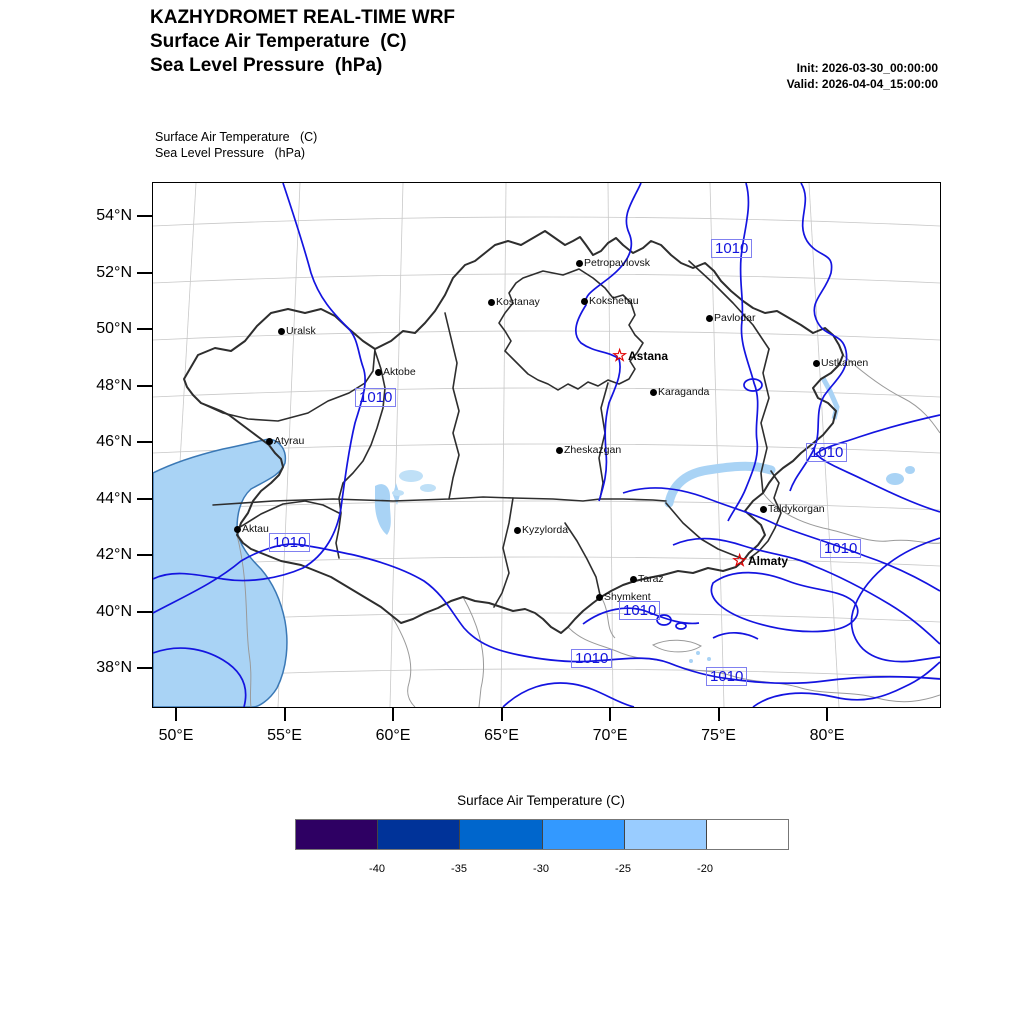 The width and height of the screenshot is (1024, 1024). I want to click on city-label: Uralsk, so click(301, 331).